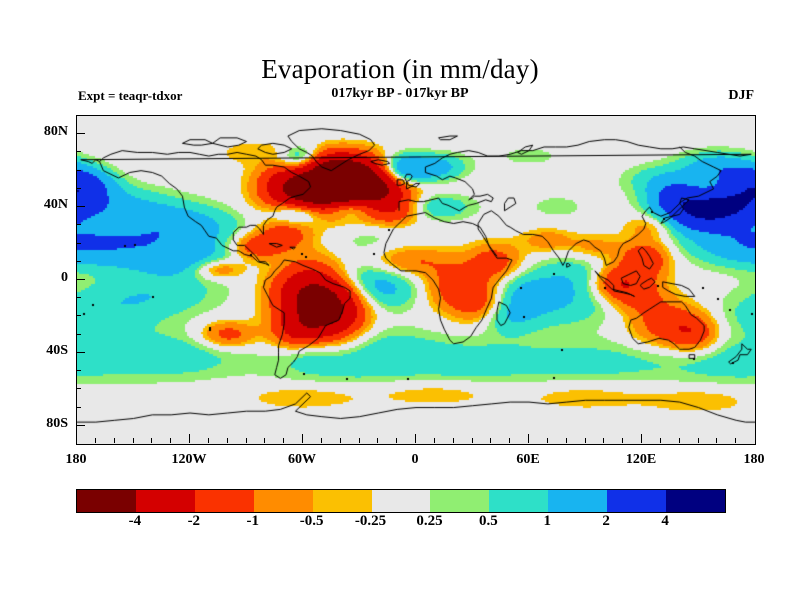 This screenshot has height=600, width=800. What do you see at coordinates (55, 132) in the screenshot?
I see `y-axis-label: 80N` at bounding box center [55, 132].